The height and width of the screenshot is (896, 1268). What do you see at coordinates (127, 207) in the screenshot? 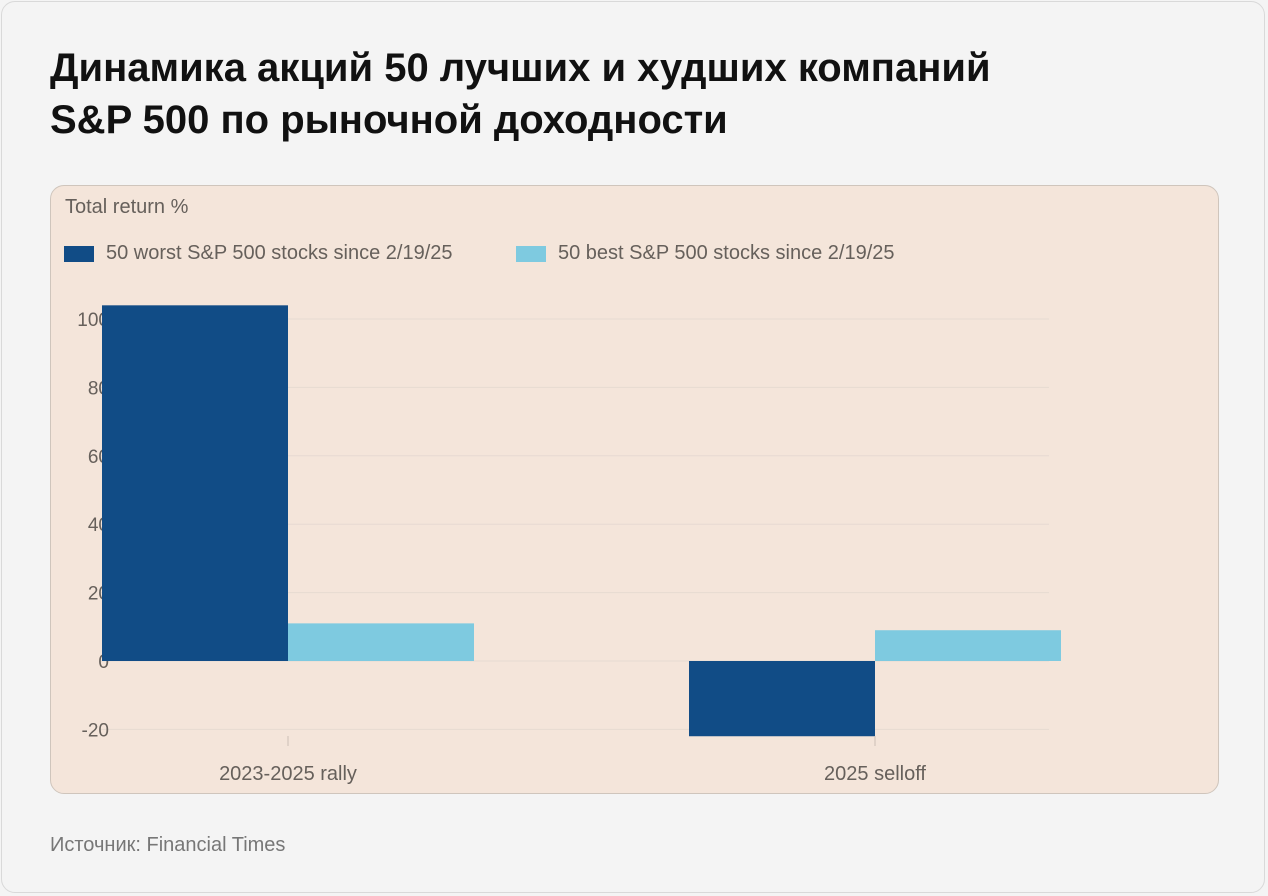
I see `y-axis-label: Total return %` at bounding box center [127, 207].